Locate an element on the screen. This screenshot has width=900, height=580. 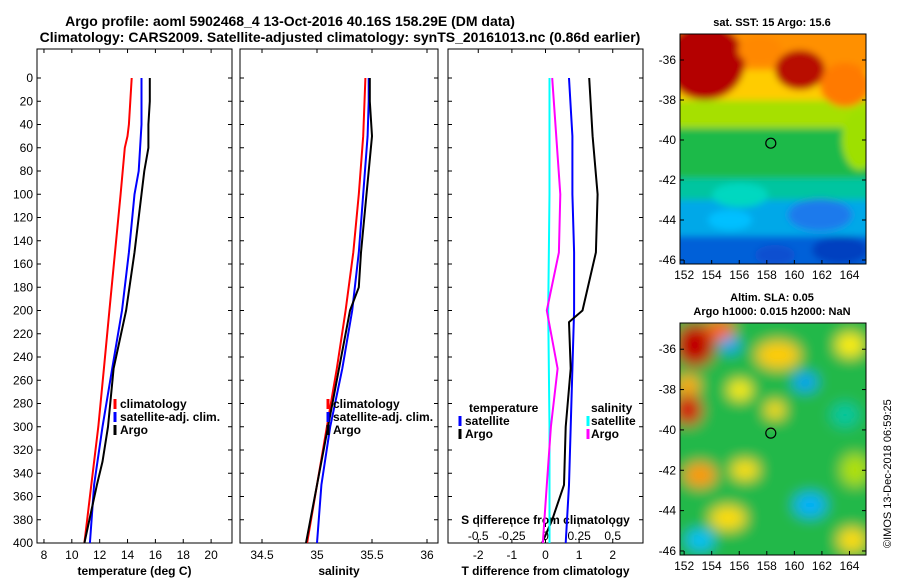
map-x-tick-label: 152 is located at coordinates (684, 566).